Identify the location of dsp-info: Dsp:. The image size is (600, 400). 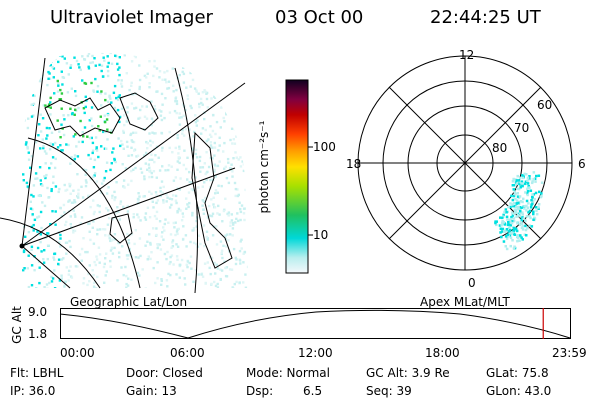
(260, 391).